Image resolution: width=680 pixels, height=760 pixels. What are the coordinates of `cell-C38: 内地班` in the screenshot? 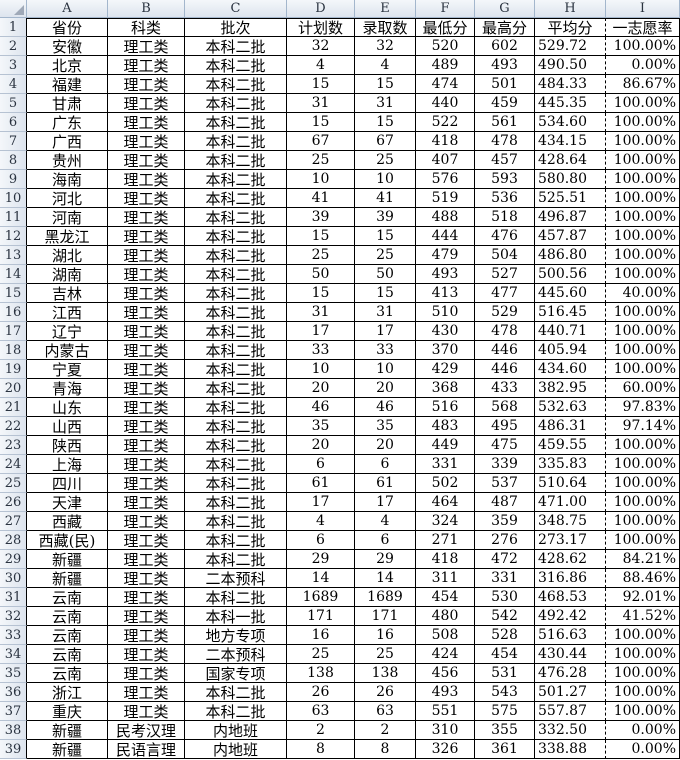 It's located at (236, 730).